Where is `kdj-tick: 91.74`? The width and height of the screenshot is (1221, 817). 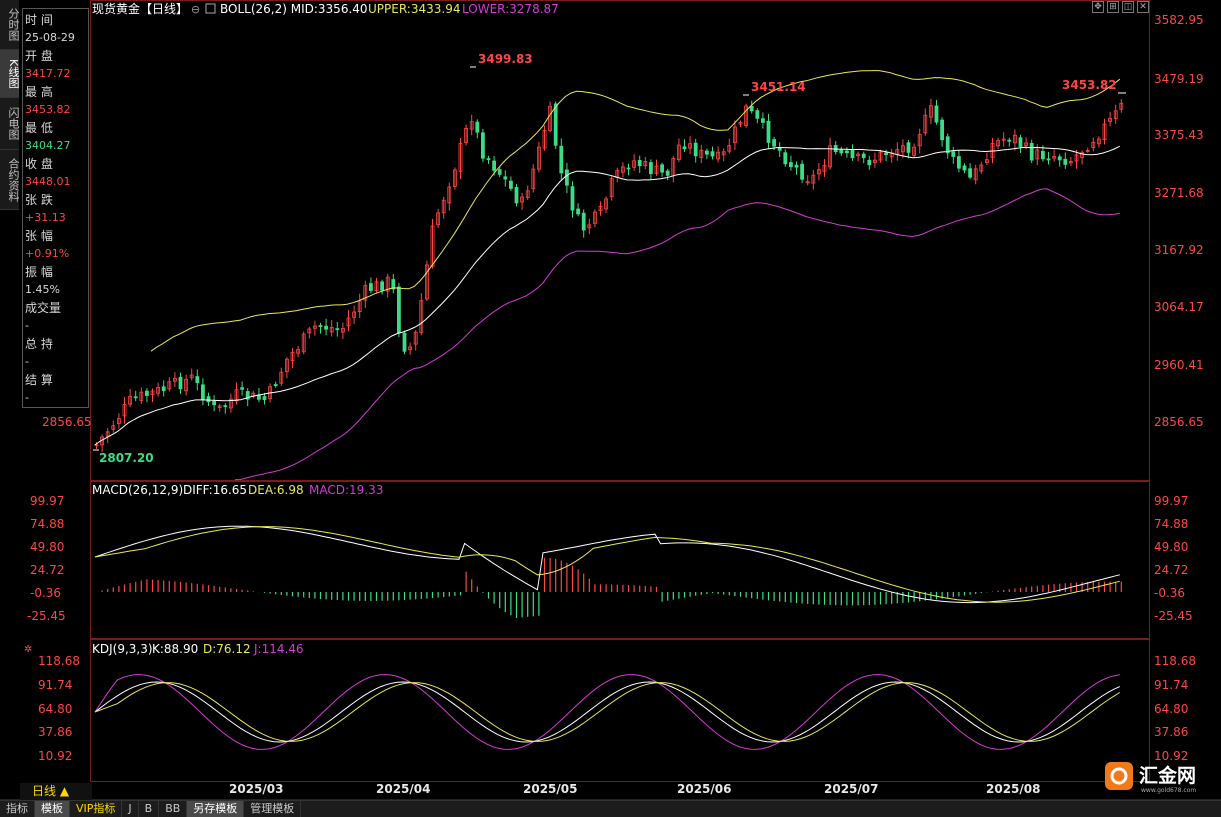 kdj-tick: 91.74 is located at coordinates (1171, 685).